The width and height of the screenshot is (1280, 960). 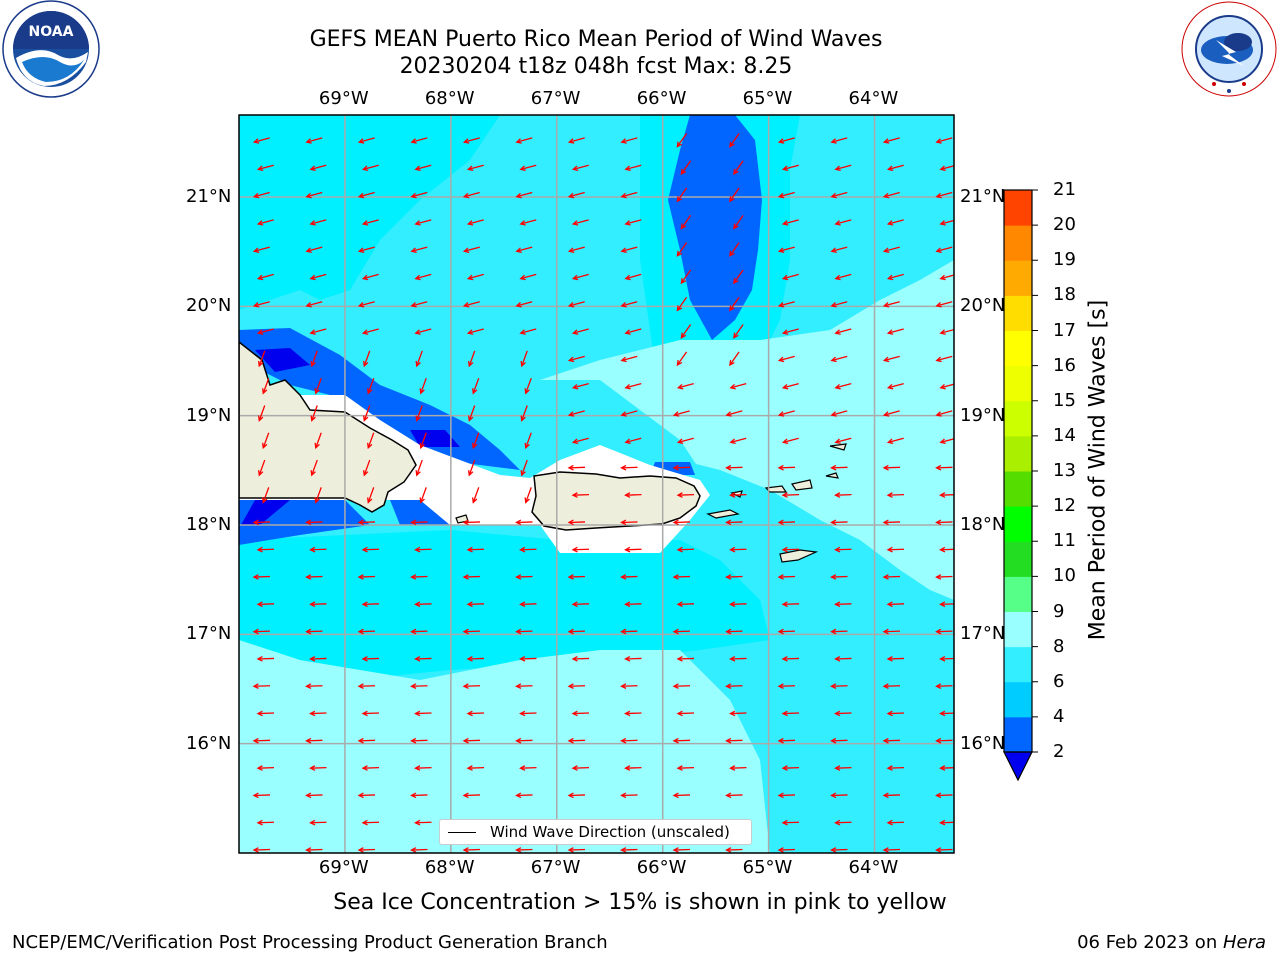 I want to click on noaa-logo-icon: NOAA, so click(x=51, y=49).